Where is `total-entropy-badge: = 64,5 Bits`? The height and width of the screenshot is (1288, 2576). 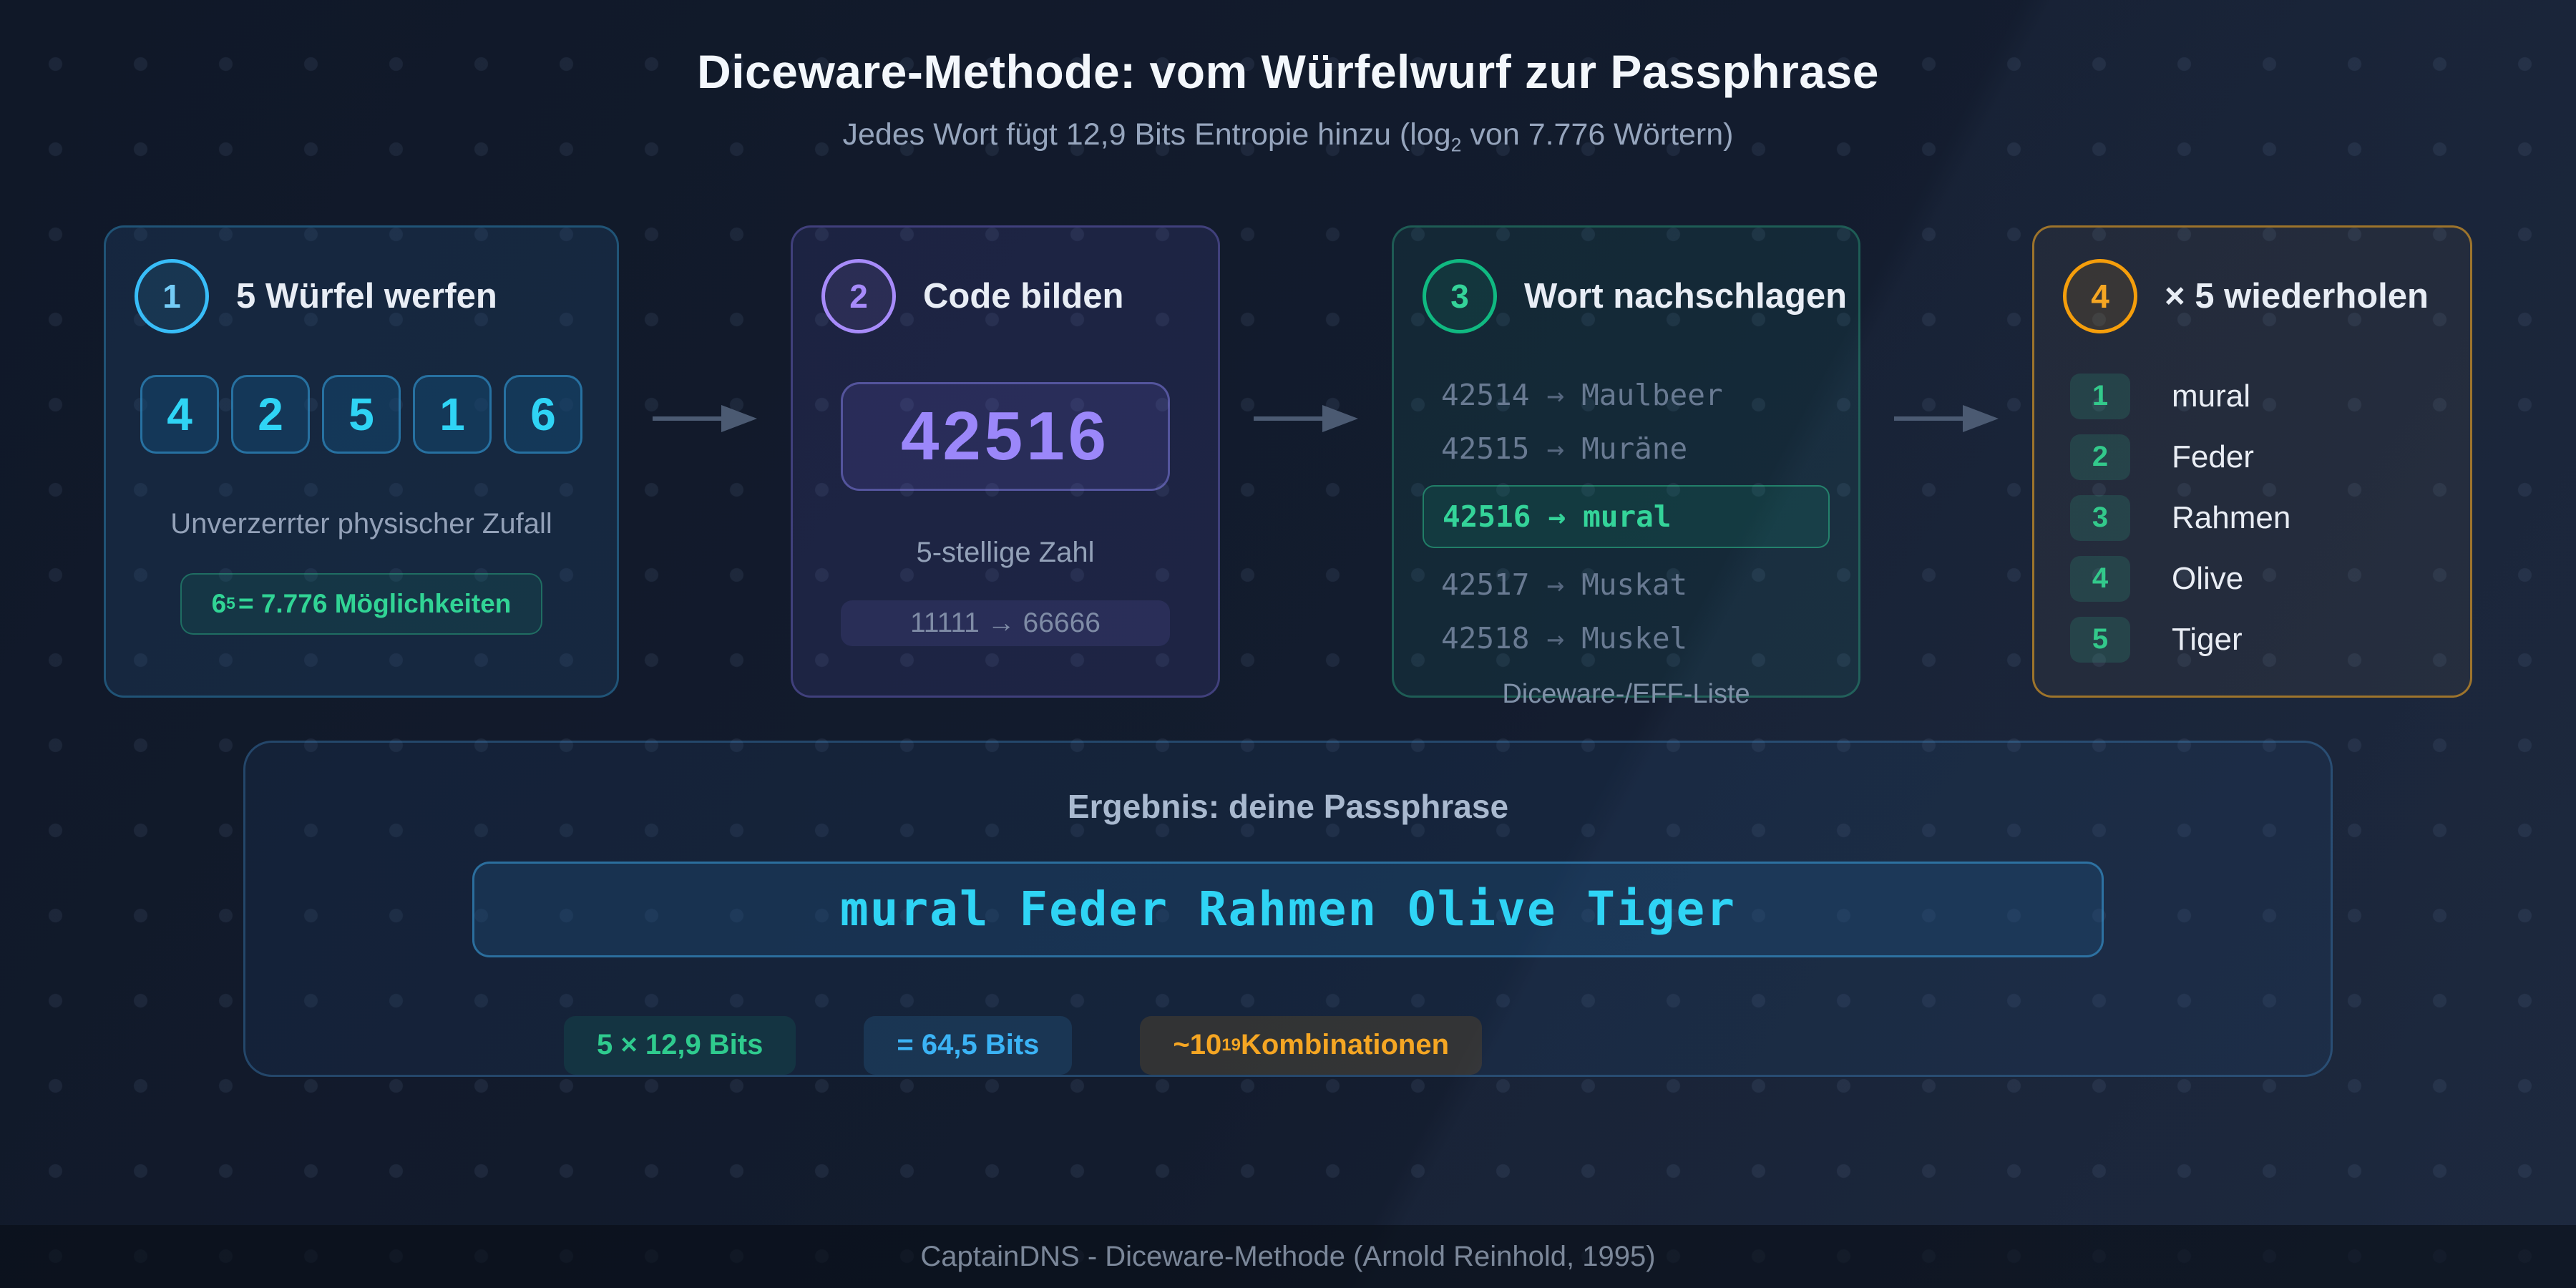 total-entropy-badge: = 64,5 Bits is located at coordinates (968, 1045).